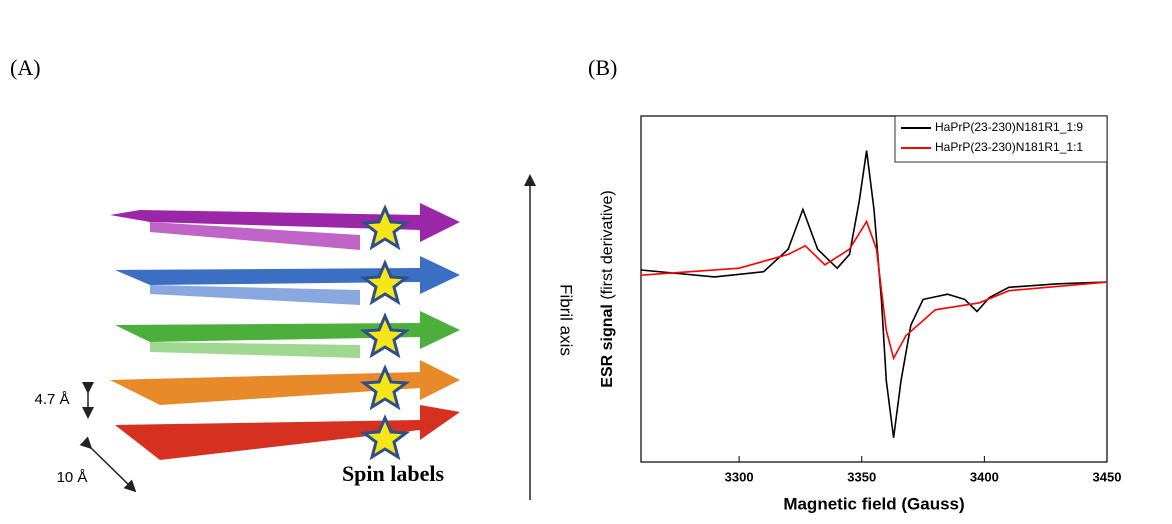 The image size is (1172, 524). I want to click on axis-annotation: Fibril axis, so click(566, 320).